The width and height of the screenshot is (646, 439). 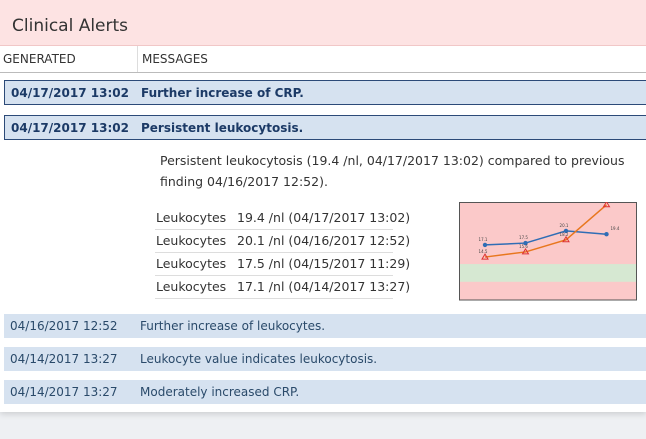 What do you see at coordinates (324, 263) in the screenshot?
I see `result-value: 17.5 /nl (04/15/2017 11:29)` at bounding box center [324, 263].